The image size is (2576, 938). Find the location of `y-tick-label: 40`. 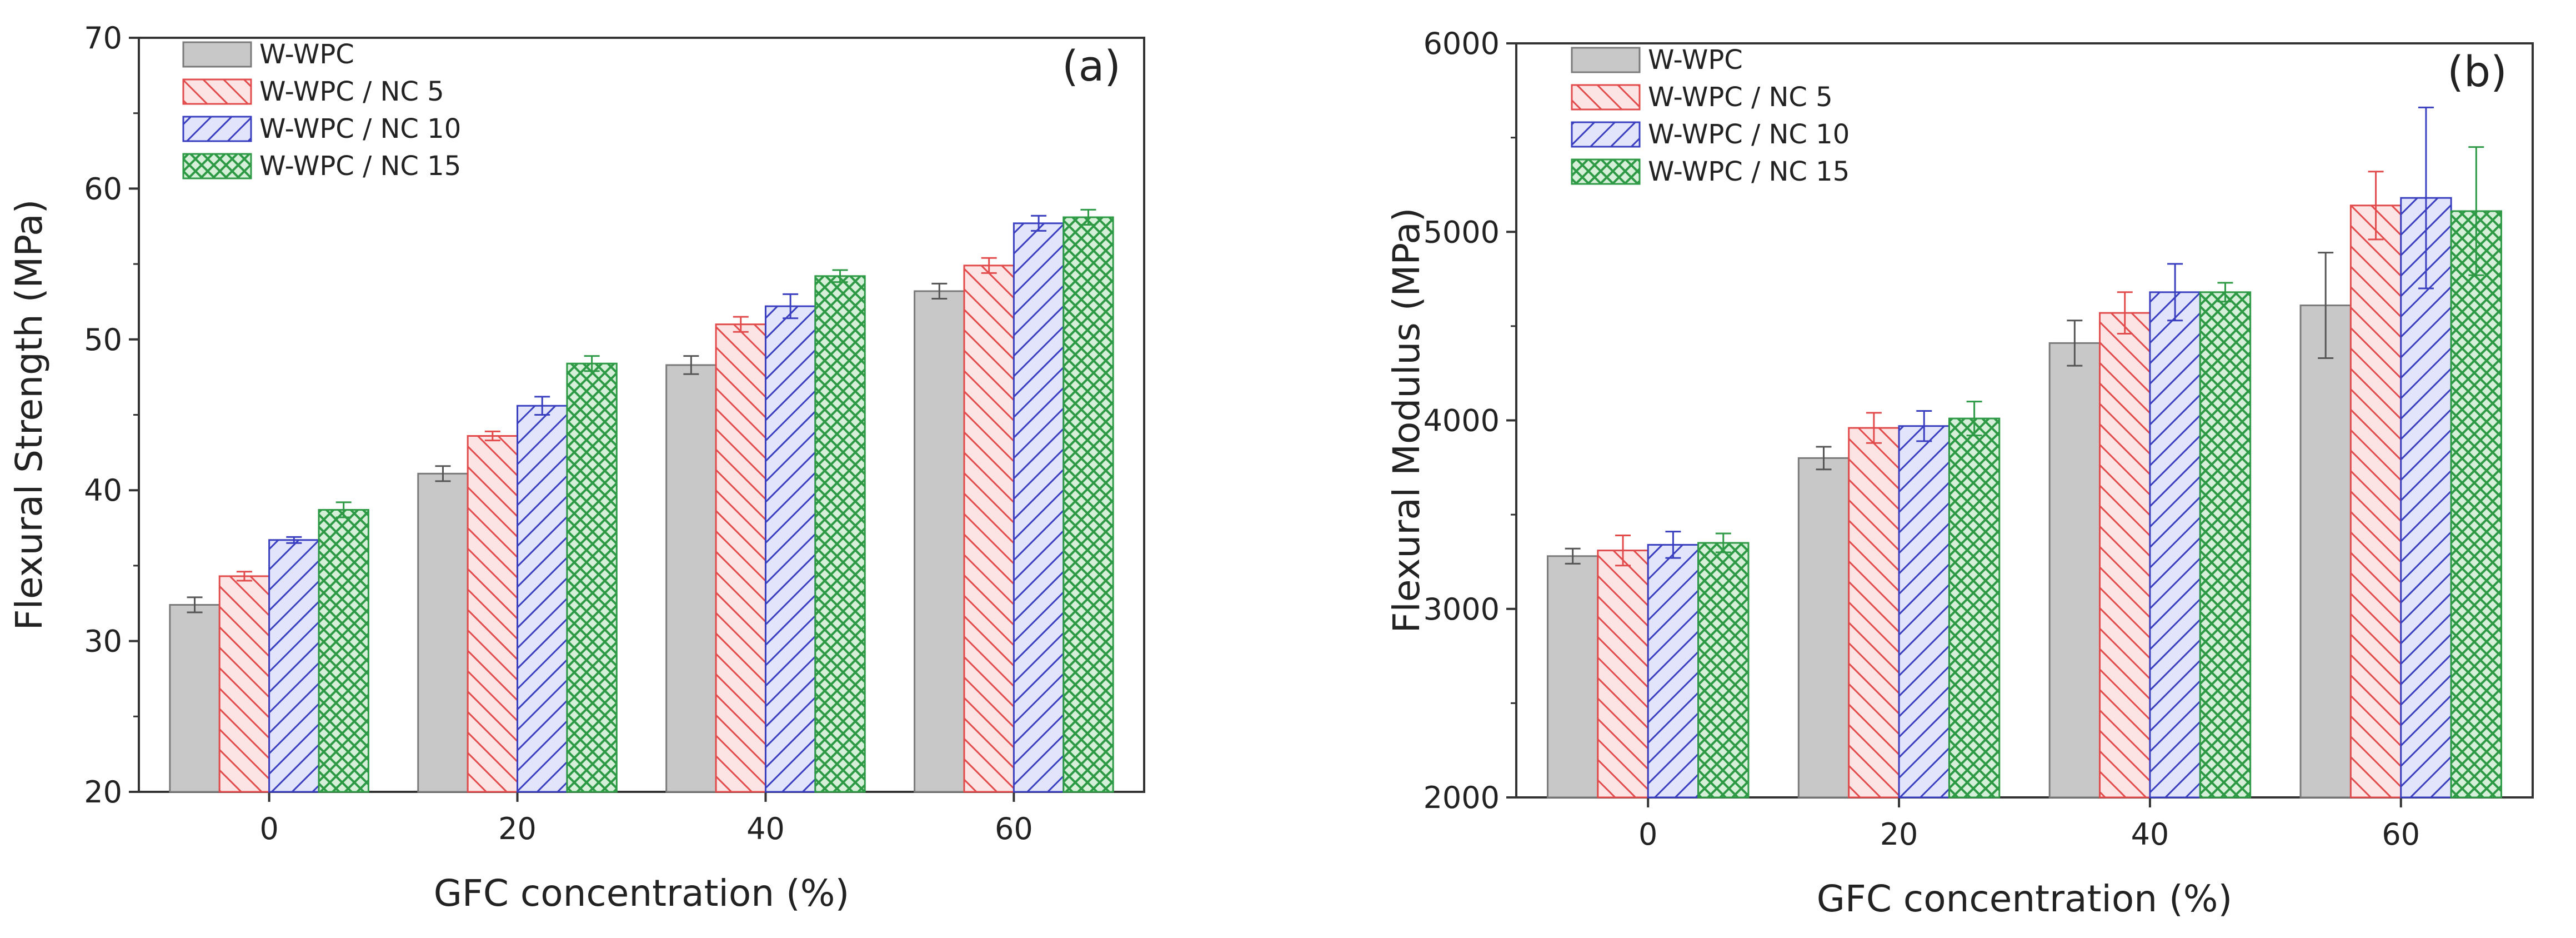

y-tick-label: 40 is located at coordinates (103, 490).